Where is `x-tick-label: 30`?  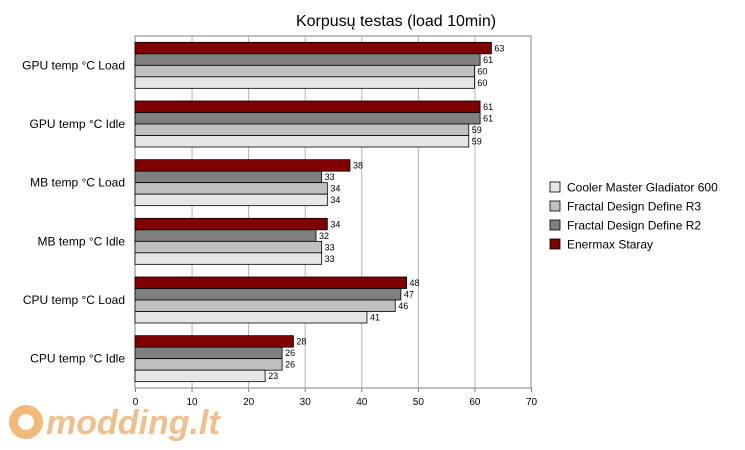 x-tick-label: 30 is located at coordinates (306, 402).